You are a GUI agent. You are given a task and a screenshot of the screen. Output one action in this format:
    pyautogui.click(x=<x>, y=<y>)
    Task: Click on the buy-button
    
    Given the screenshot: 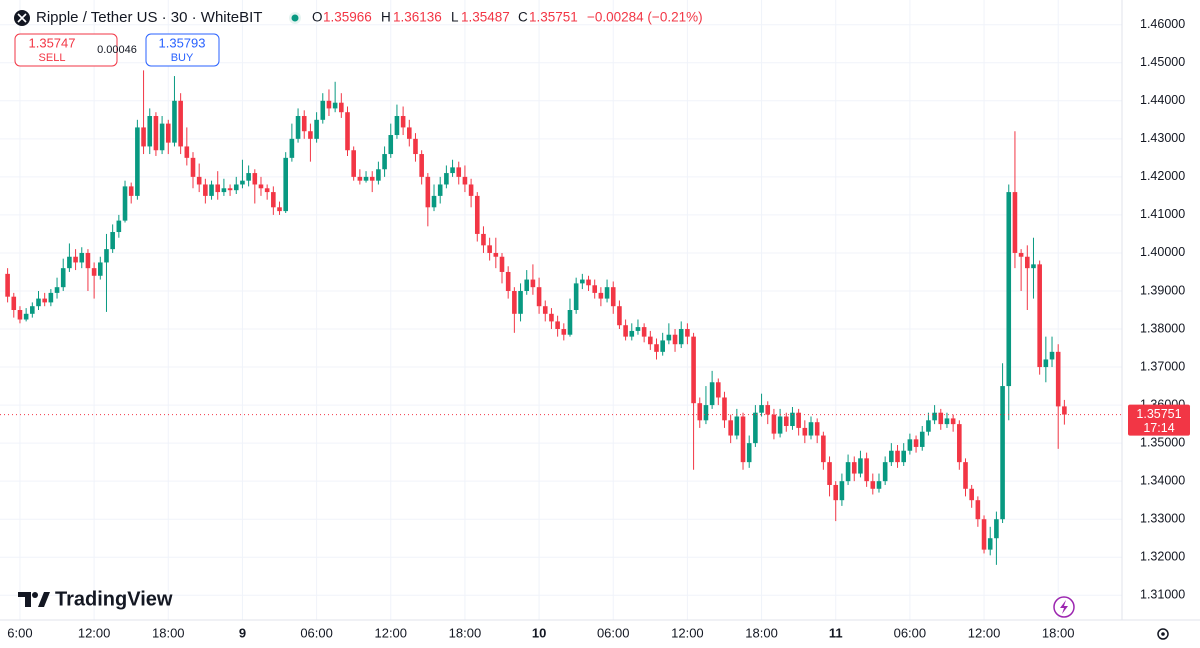 What is the action you would take?
    pyautogui.click(x=182, y=50)
    